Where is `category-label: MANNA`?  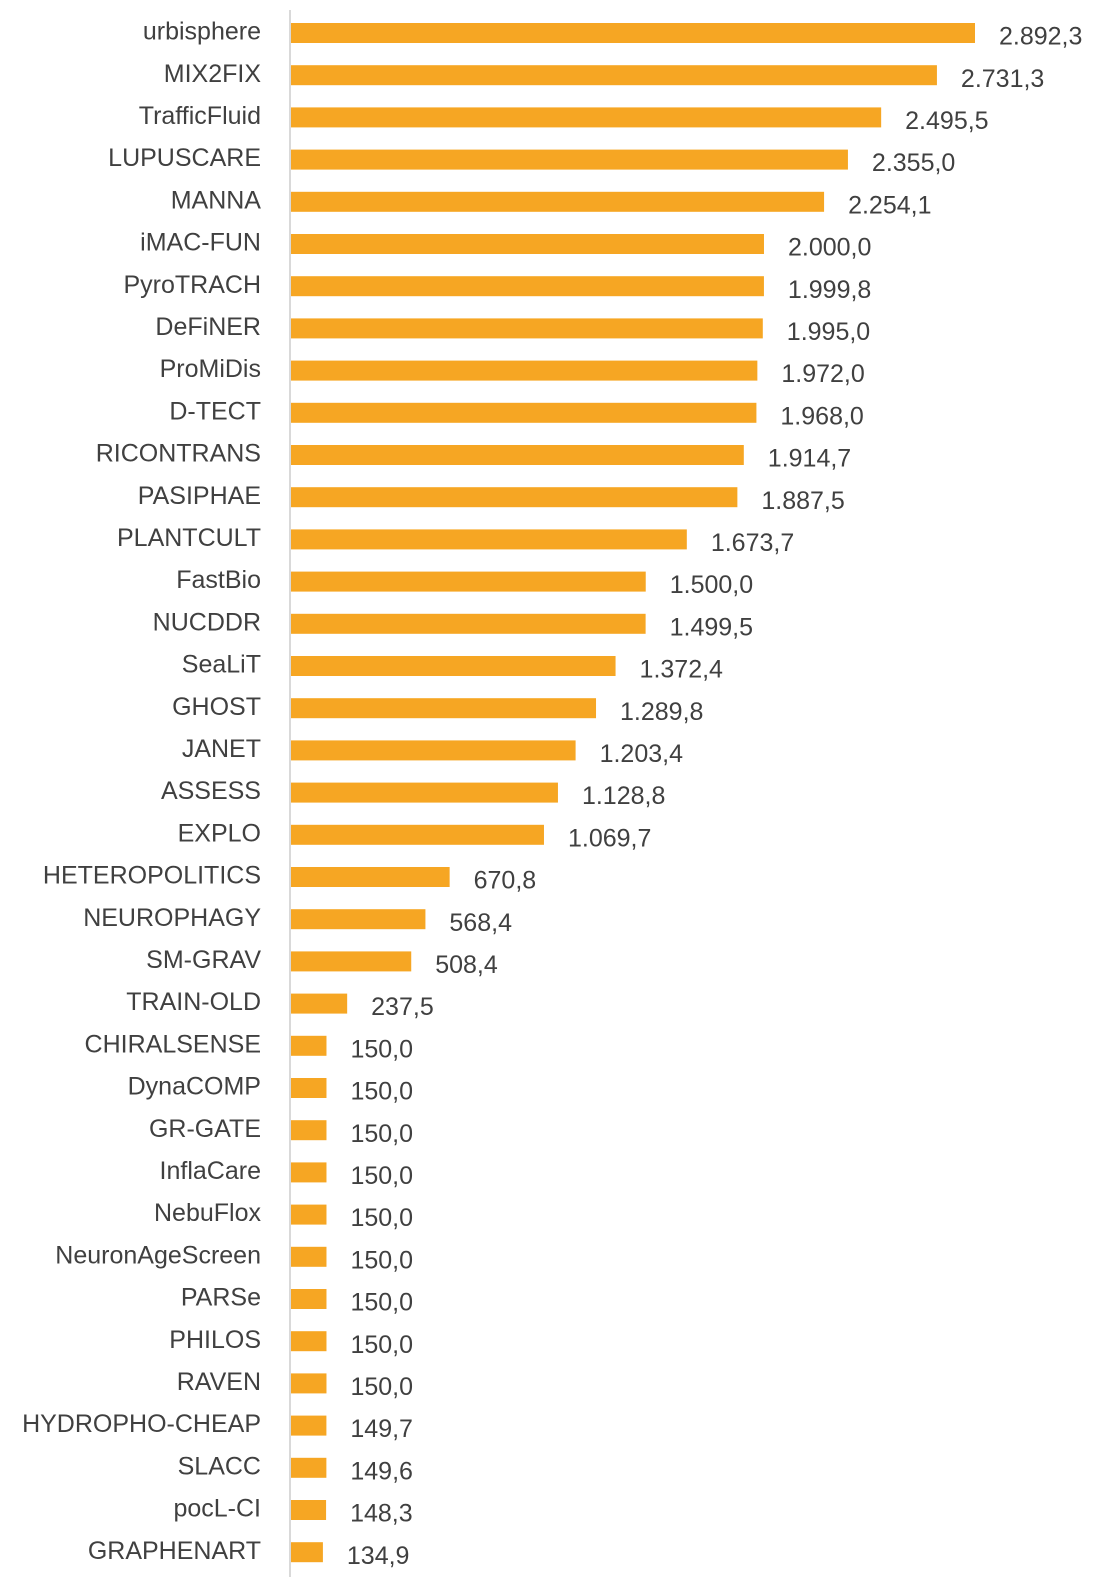
category-label: MANNA is located at coordinates (216, 200).